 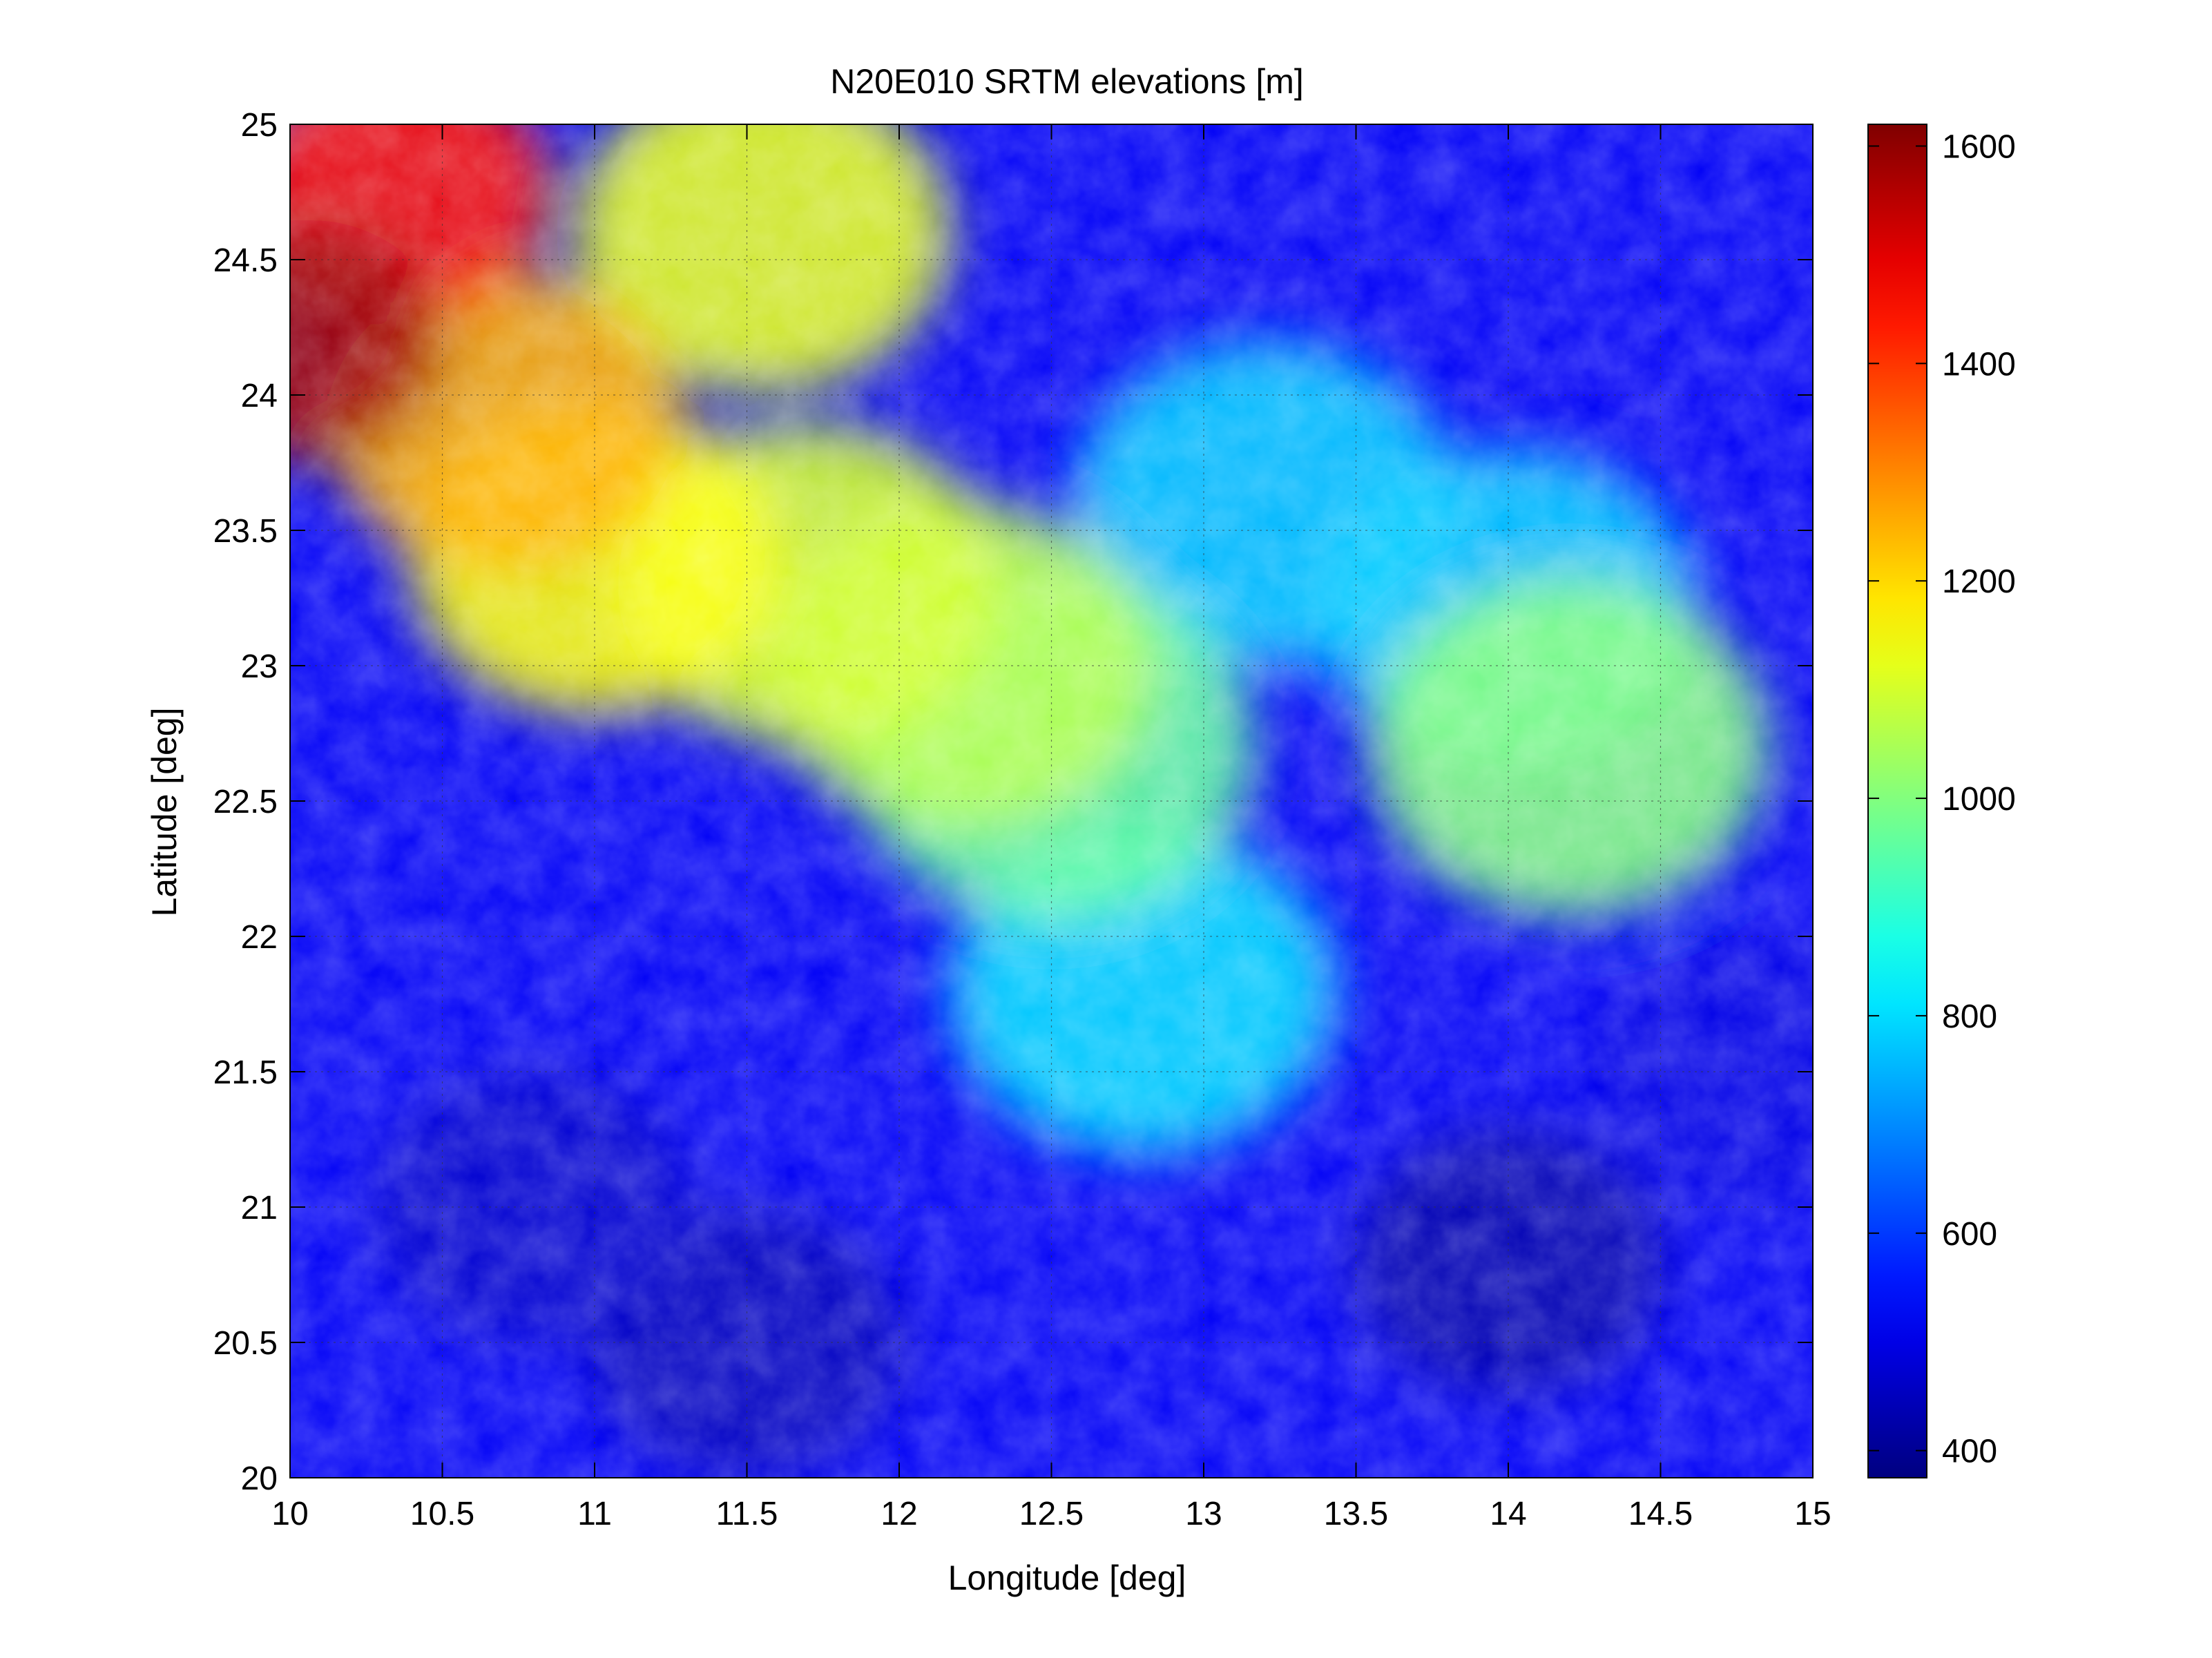 I want to click on colorbar-ticks: 400 600 800 1000 1200 1400 1600, so click(x=1942, y=799).